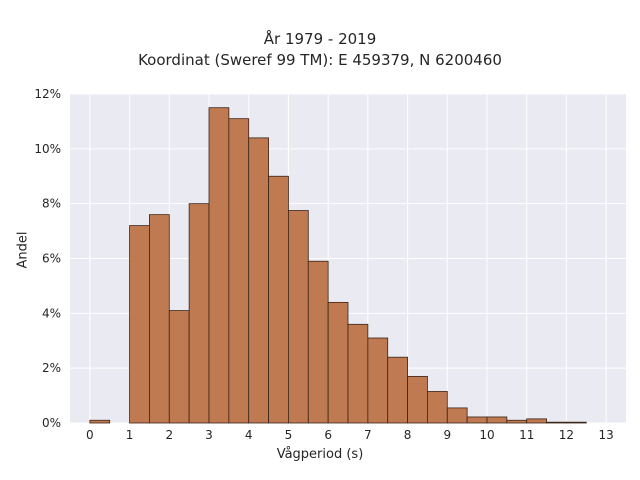 The height and width of the screenshot is (480, 640). I want to click on x-tick-label: 5, so click(289, 435).